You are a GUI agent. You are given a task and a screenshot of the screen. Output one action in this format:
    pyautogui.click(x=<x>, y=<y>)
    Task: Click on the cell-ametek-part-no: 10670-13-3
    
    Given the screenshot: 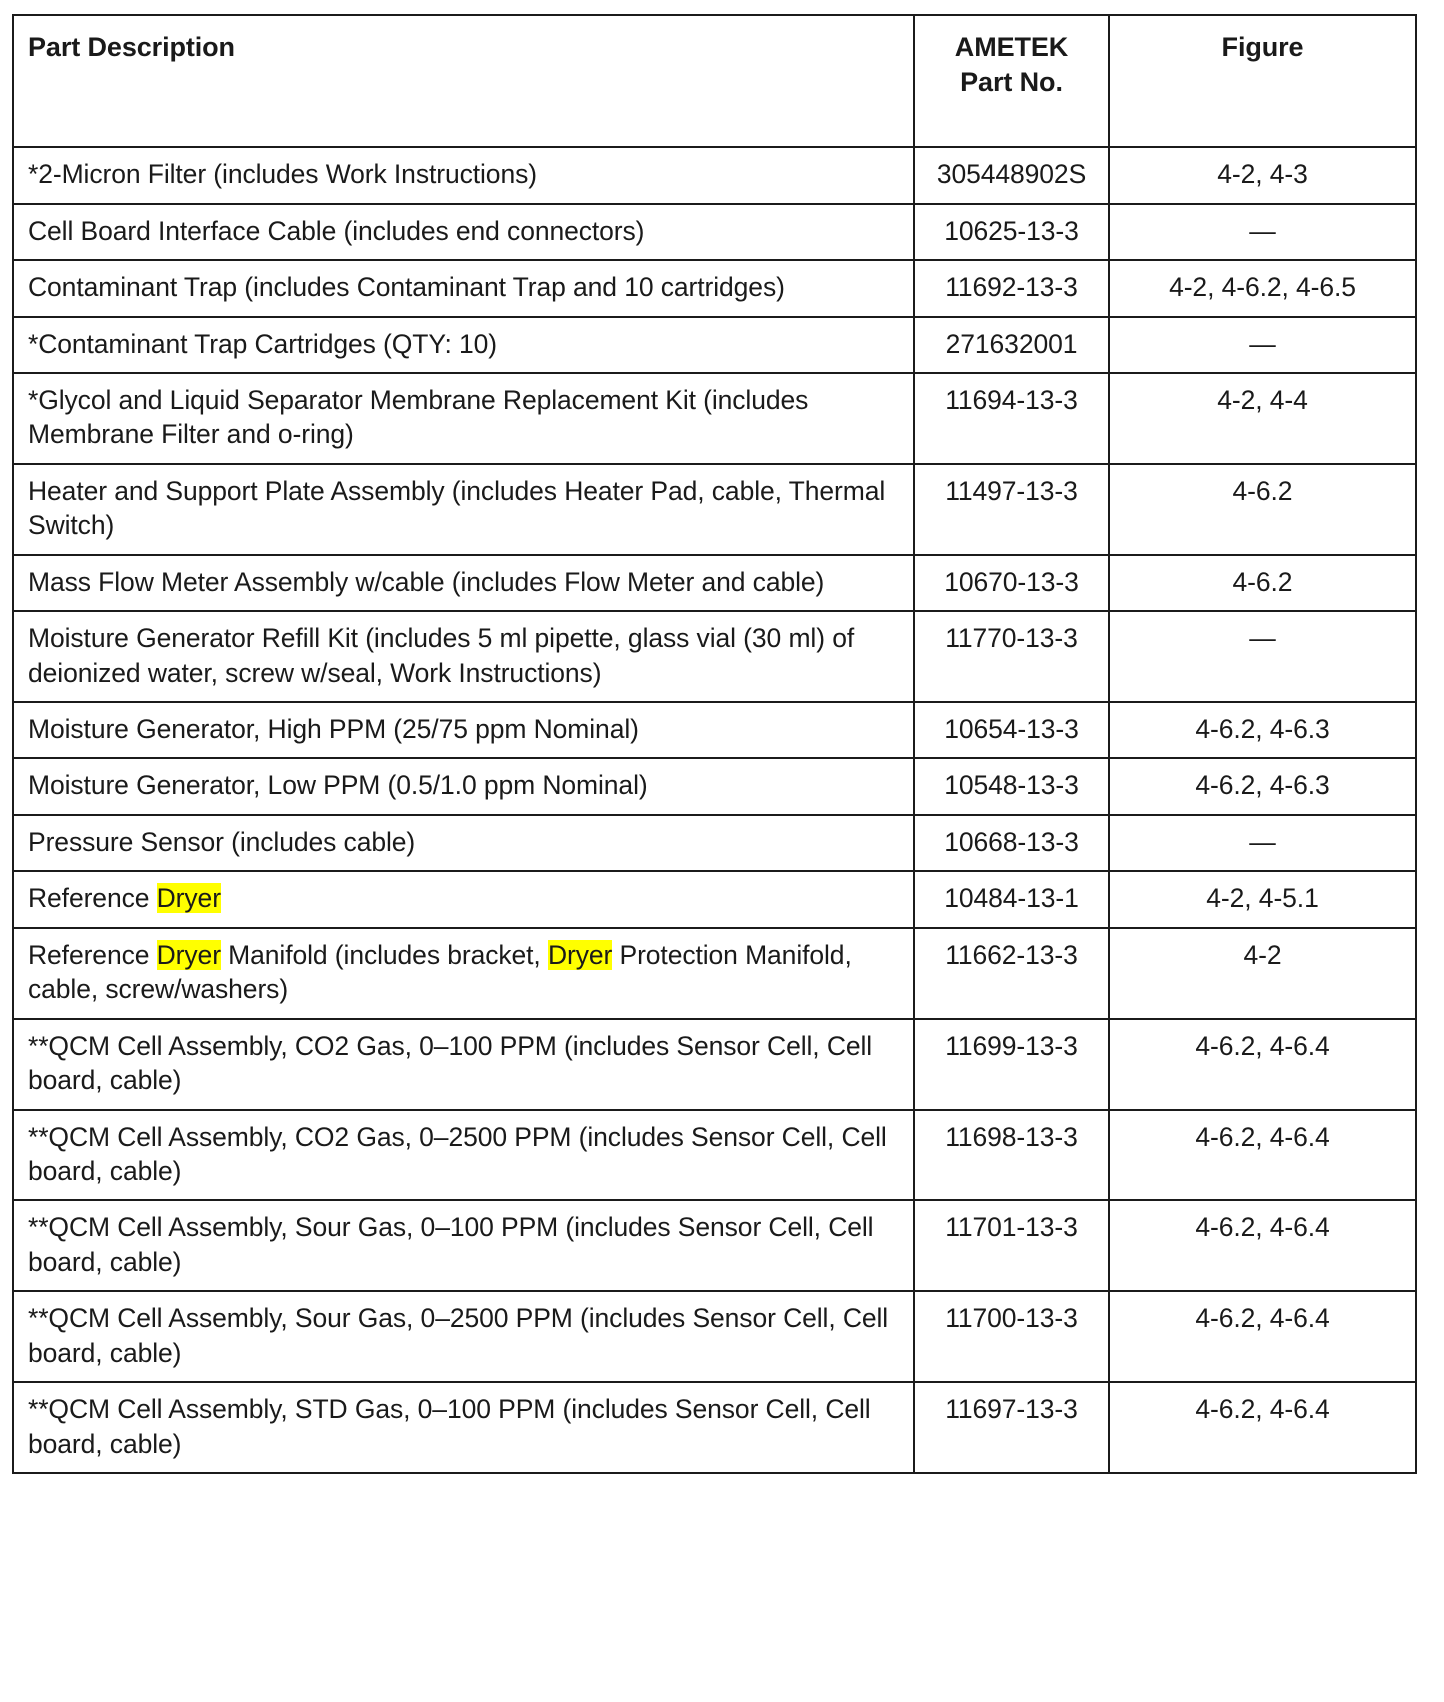 What is the action you would take?
    pyautogui.click(x=1011, y=583)
    